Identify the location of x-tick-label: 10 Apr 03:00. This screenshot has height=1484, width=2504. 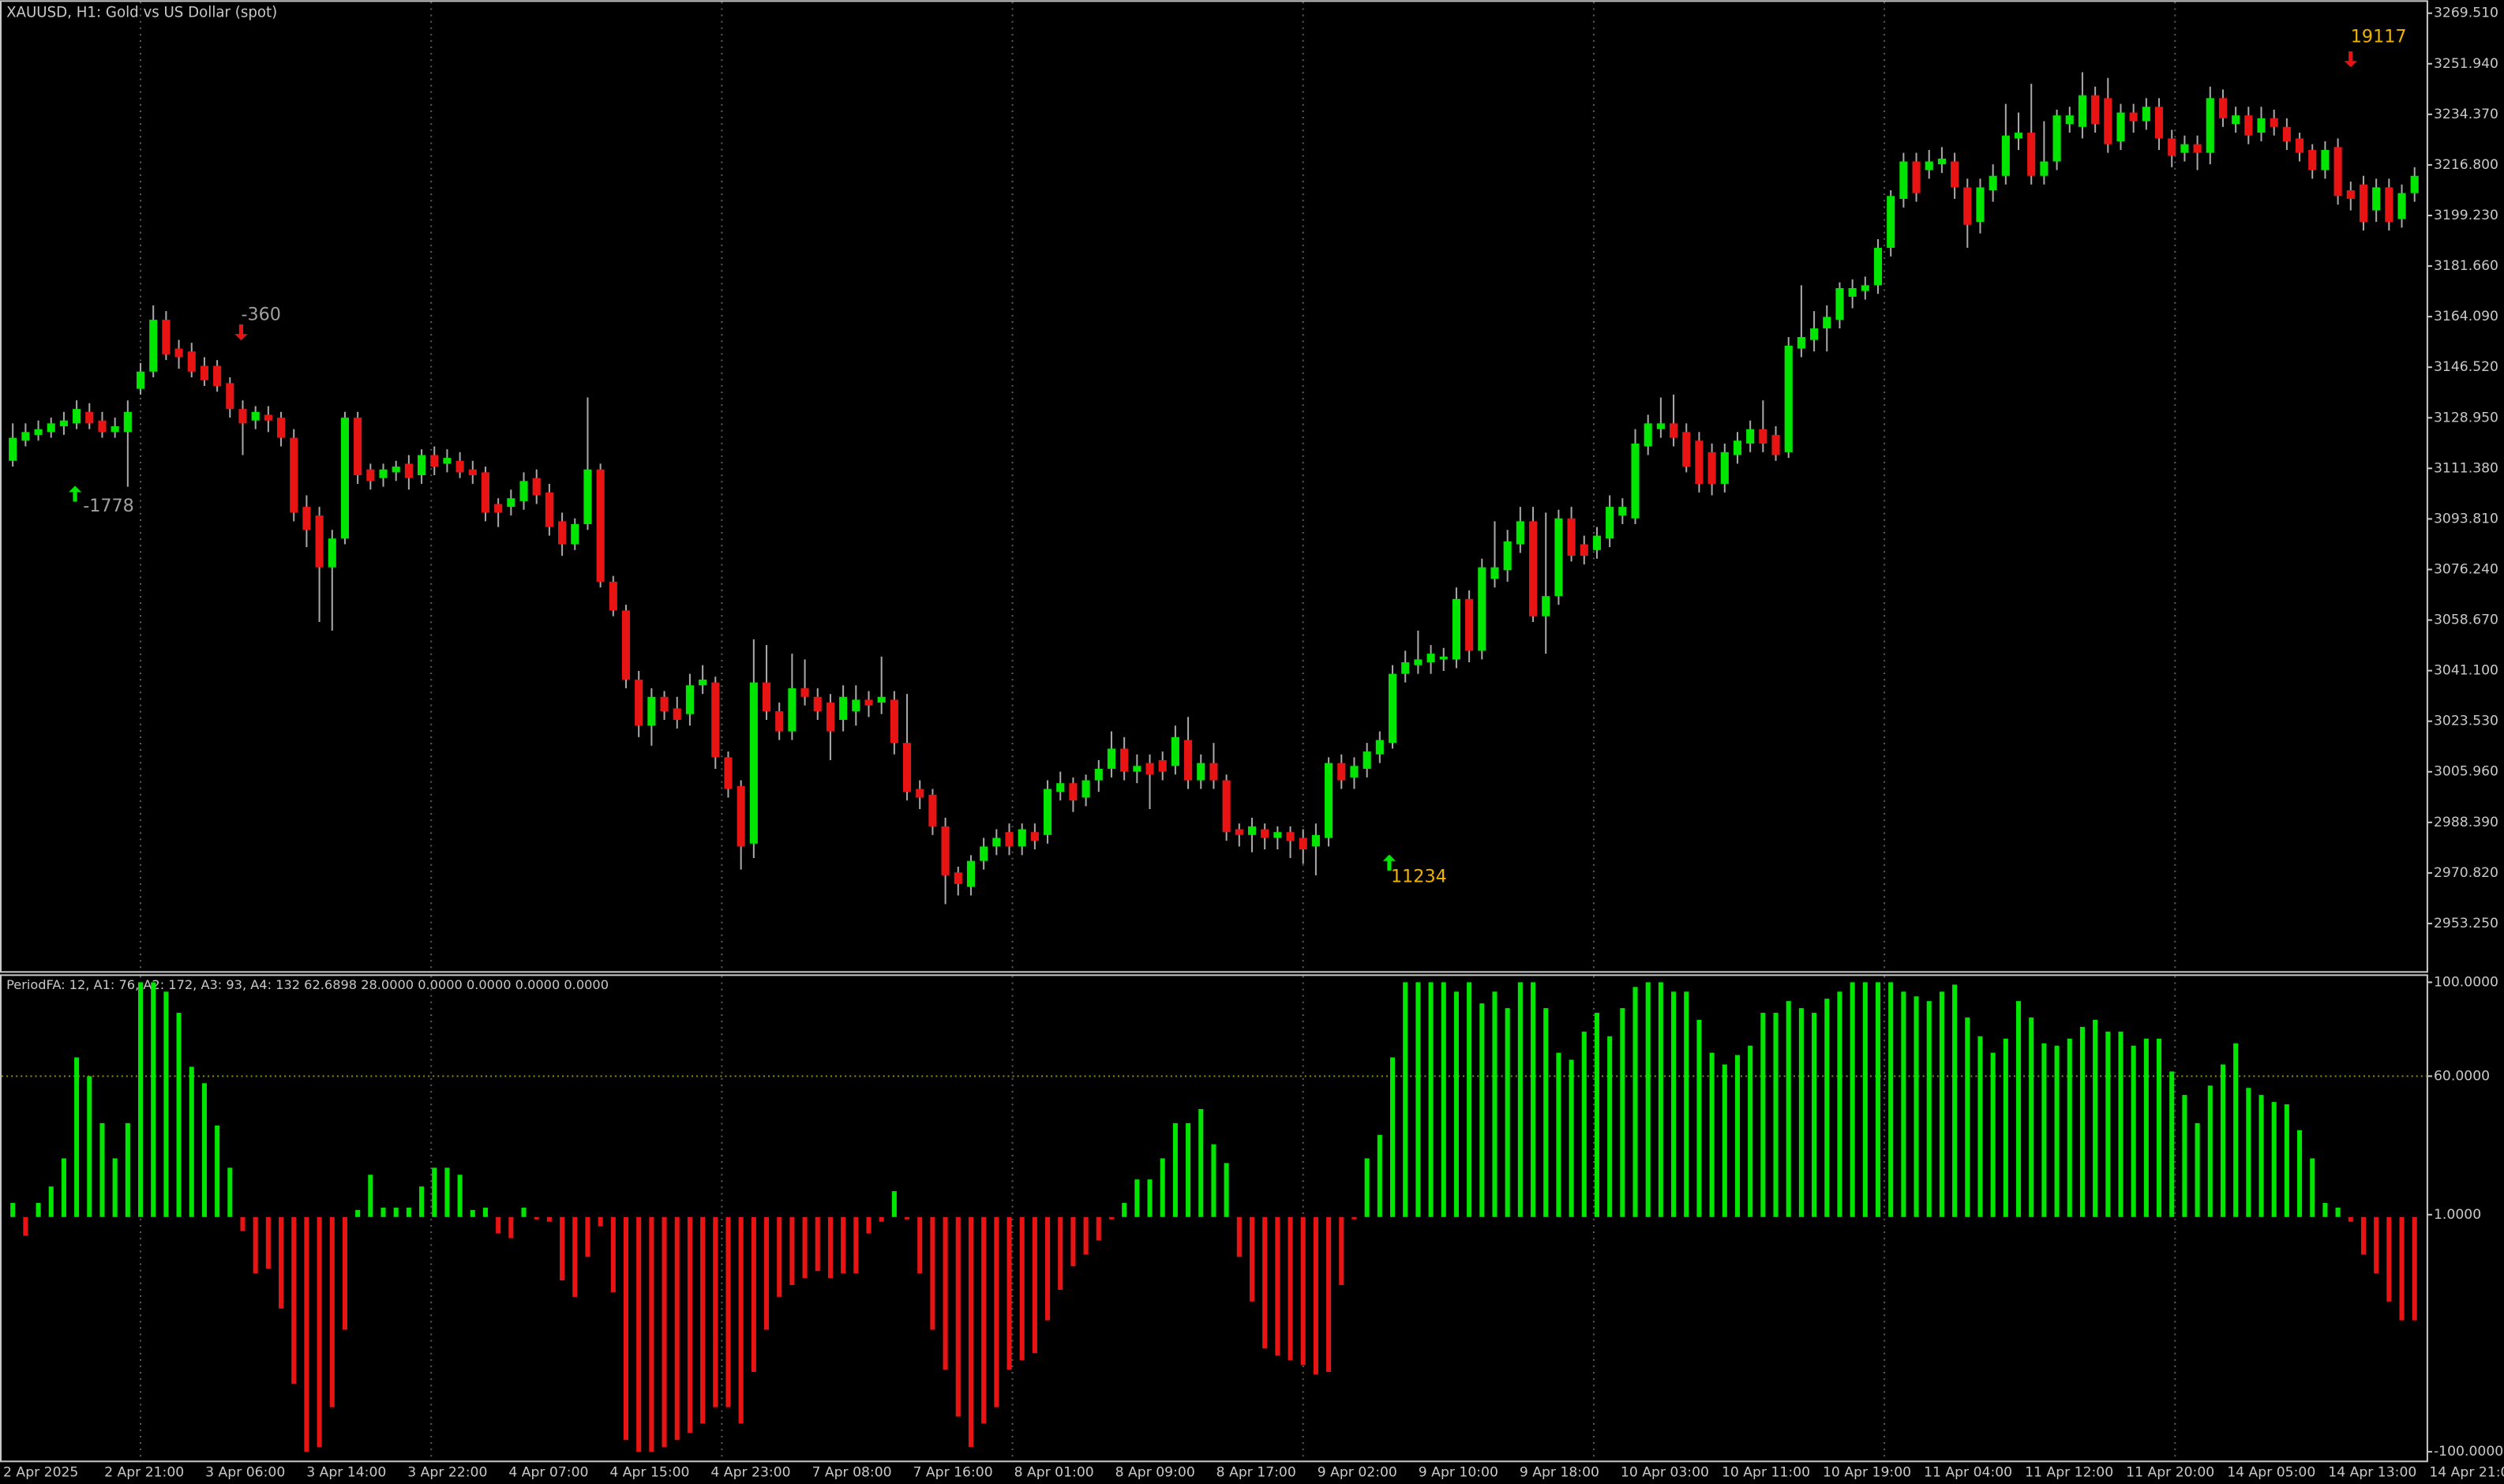
(1665, 1473).